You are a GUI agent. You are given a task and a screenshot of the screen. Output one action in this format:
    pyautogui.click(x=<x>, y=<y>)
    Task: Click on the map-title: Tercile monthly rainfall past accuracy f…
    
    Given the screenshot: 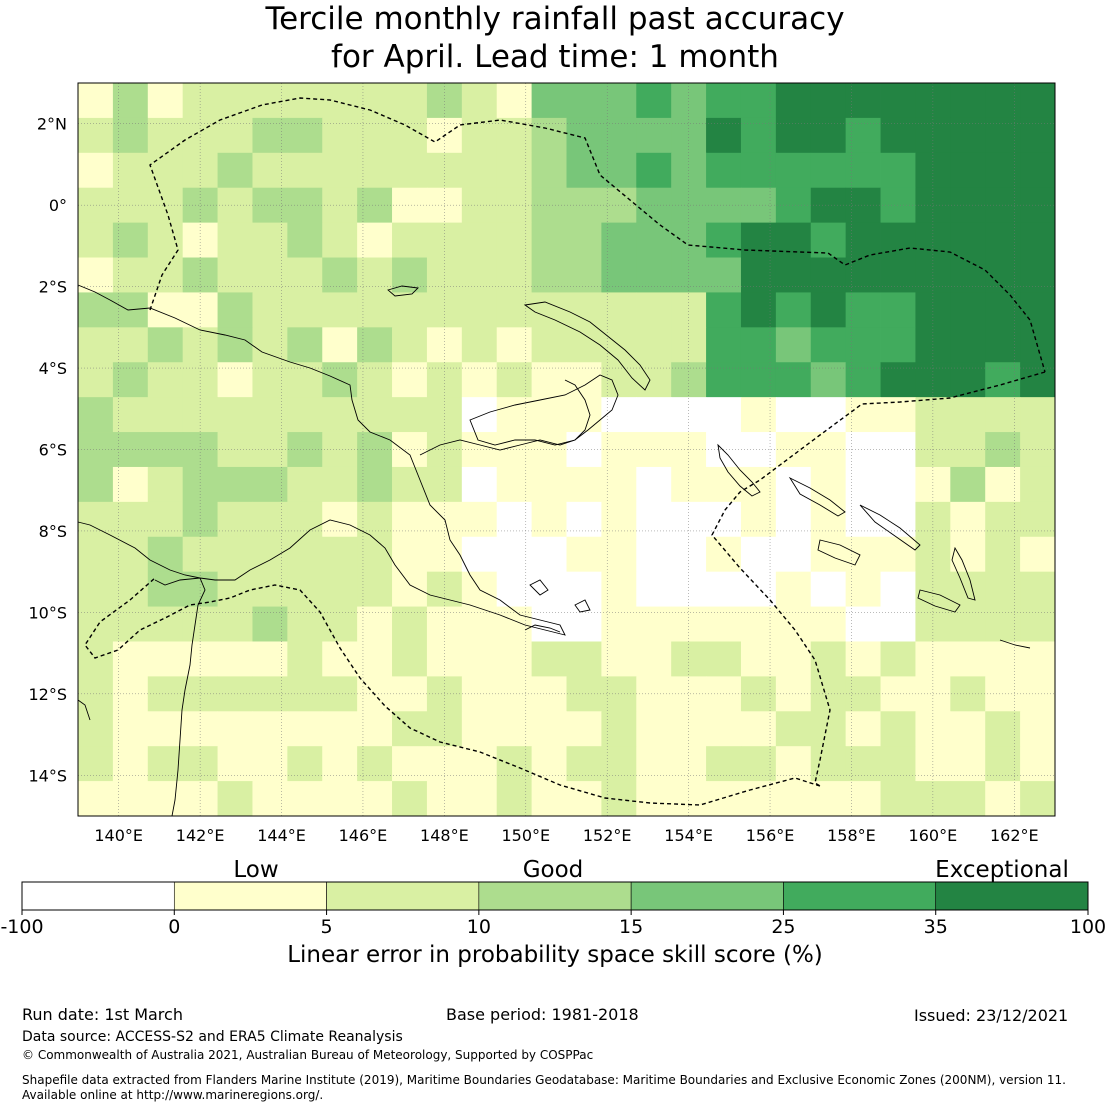 What is the action you would take?
    pyautogui.click(x=555, y=38)
    